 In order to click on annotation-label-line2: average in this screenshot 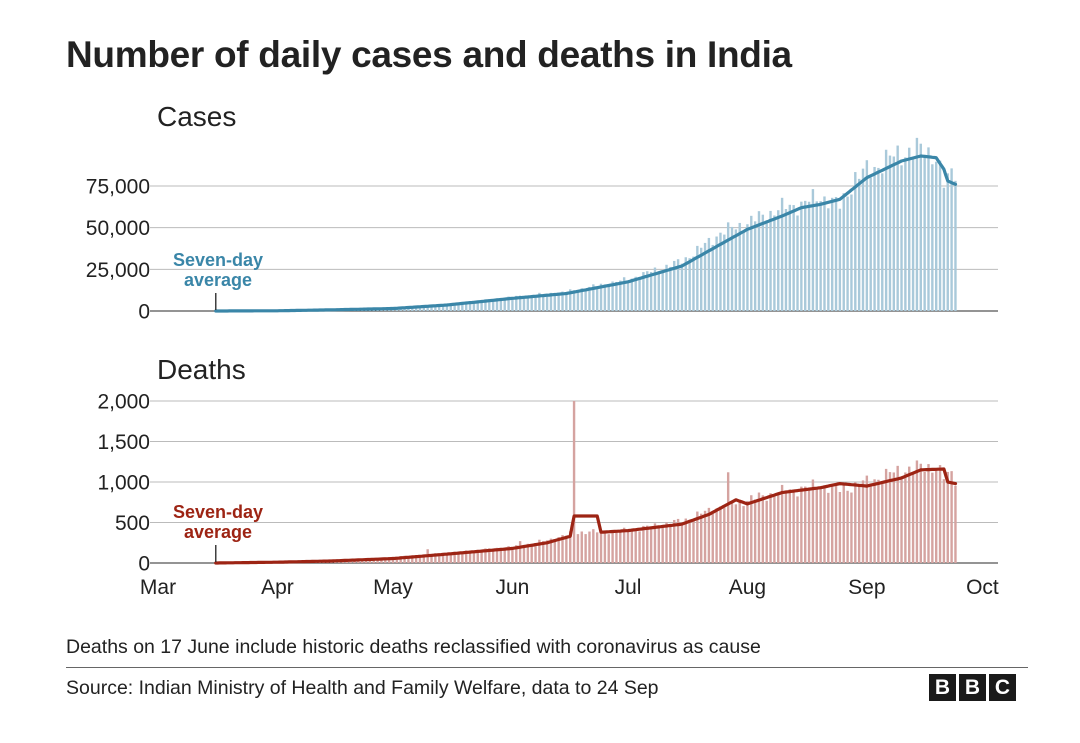, I will do `click(218, 280)`.